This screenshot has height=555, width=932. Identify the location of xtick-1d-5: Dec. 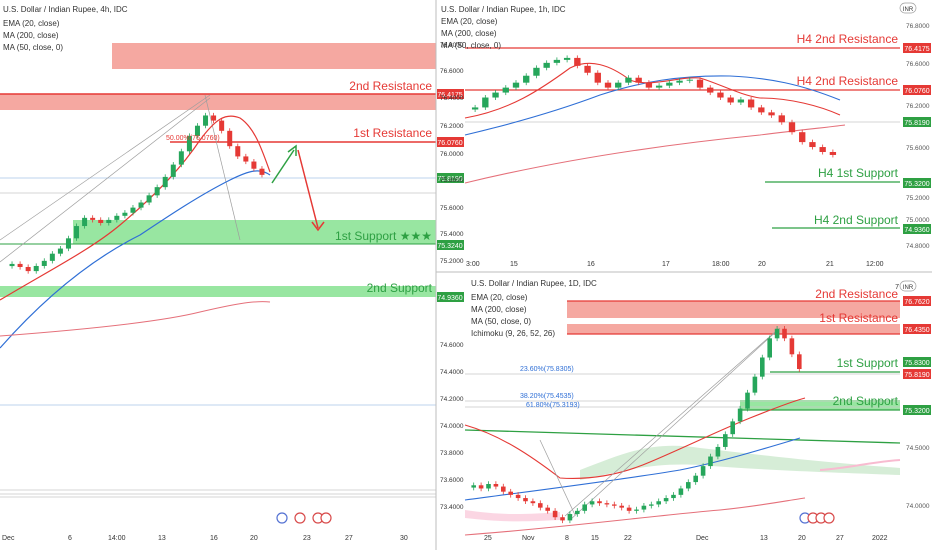
(702, 538).